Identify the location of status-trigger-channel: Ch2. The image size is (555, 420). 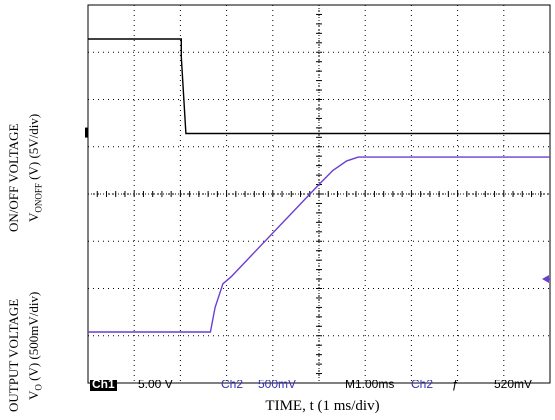
(422, 385).